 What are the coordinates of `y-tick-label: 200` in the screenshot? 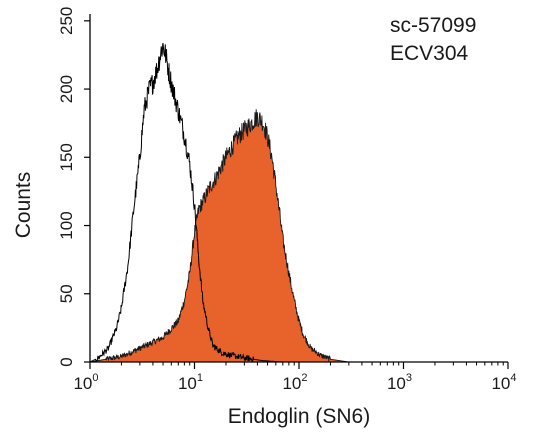 It's located at (66, 89).